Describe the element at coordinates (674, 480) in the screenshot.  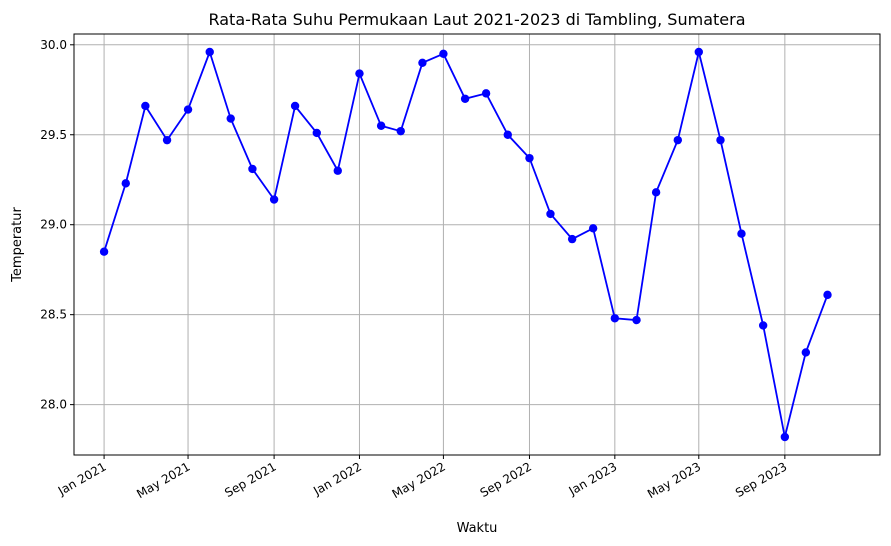
I see `x-tick-label: May 2023` at that location.